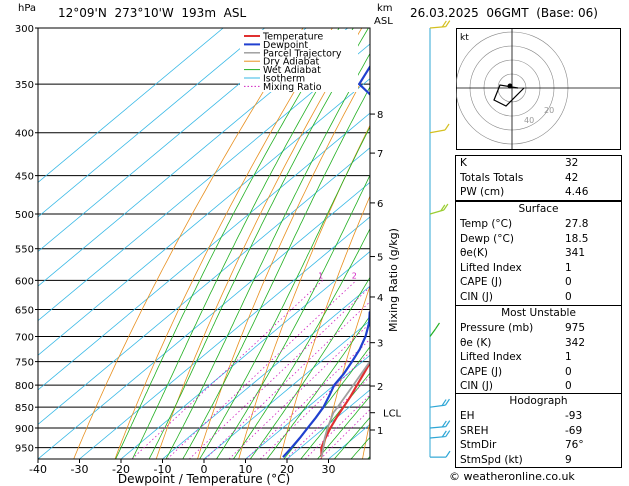  I want to click on km-tick-label: 4, so click(380, 298).